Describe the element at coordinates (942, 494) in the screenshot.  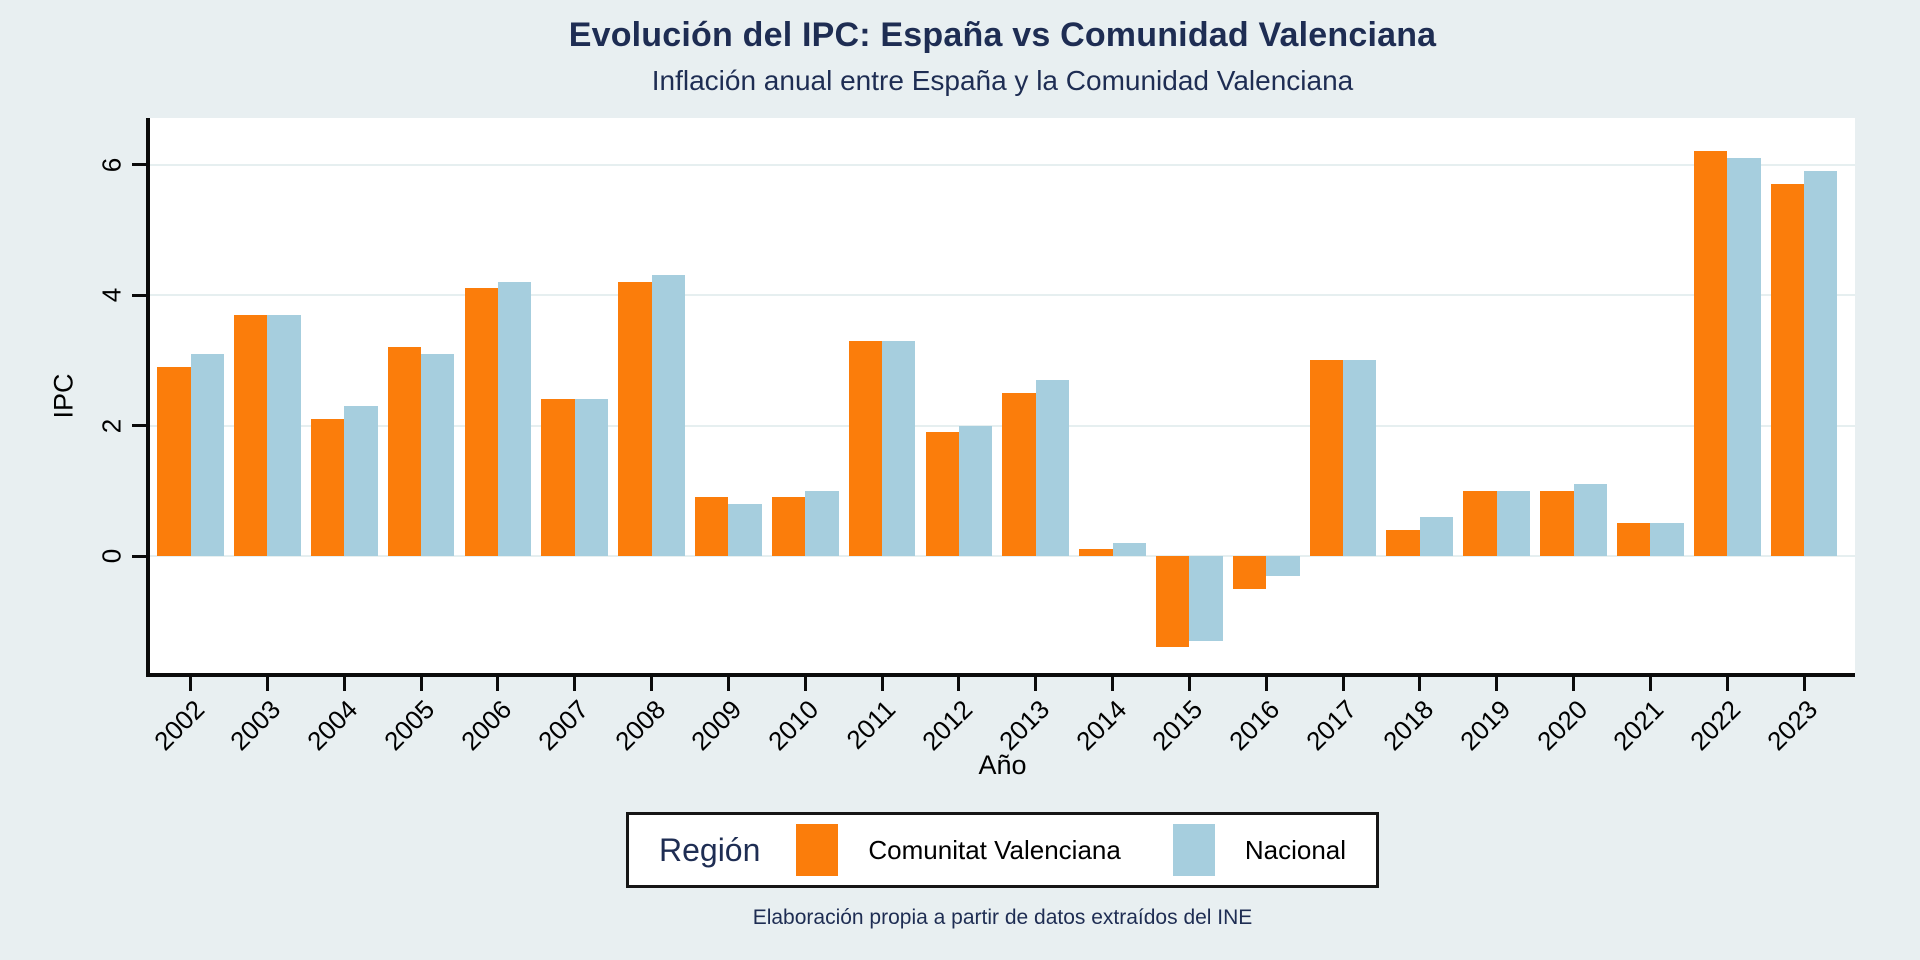
I see `bar-2012-comunitat-valenciana` at that location.